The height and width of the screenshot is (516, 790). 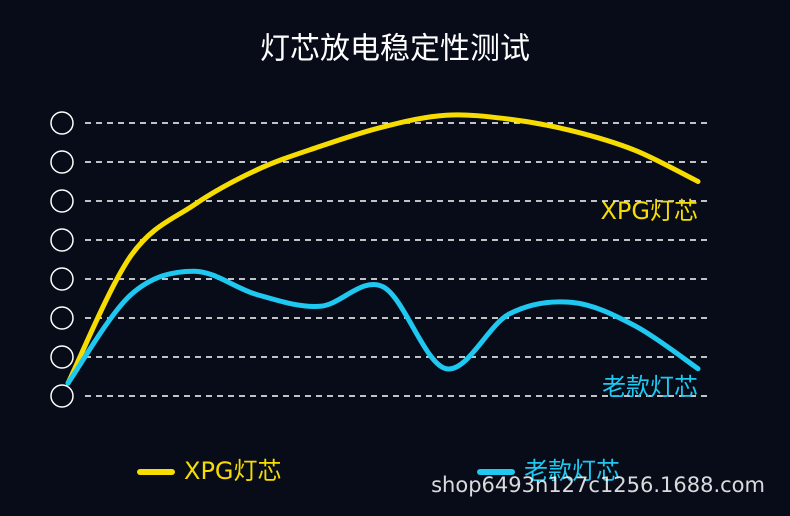 What do you see at coordinates (233, 471) in the screenshot?
I see `legend-label: XPG灯芯` at bounding box center [233, 471].